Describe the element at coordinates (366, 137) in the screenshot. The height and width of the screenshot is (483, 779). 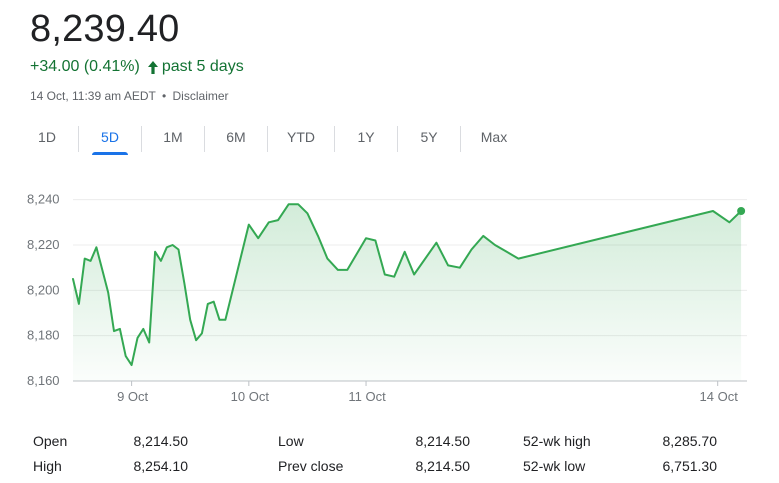
I see `tab-1y: 1Y` at that location.